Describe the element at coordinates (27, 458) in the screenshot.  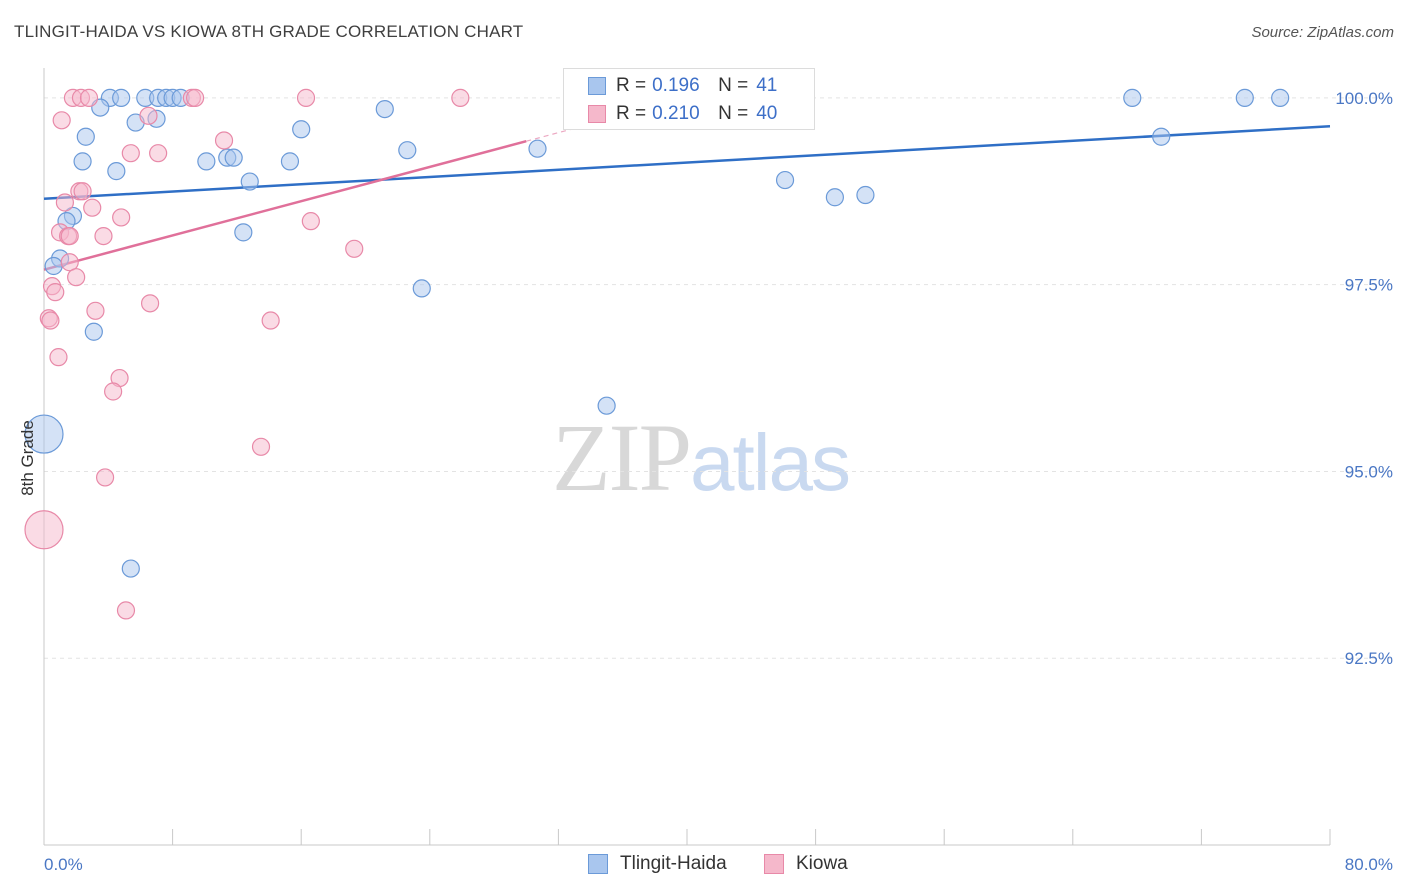
I see `y-axis-label: 8th Grade` at that location.